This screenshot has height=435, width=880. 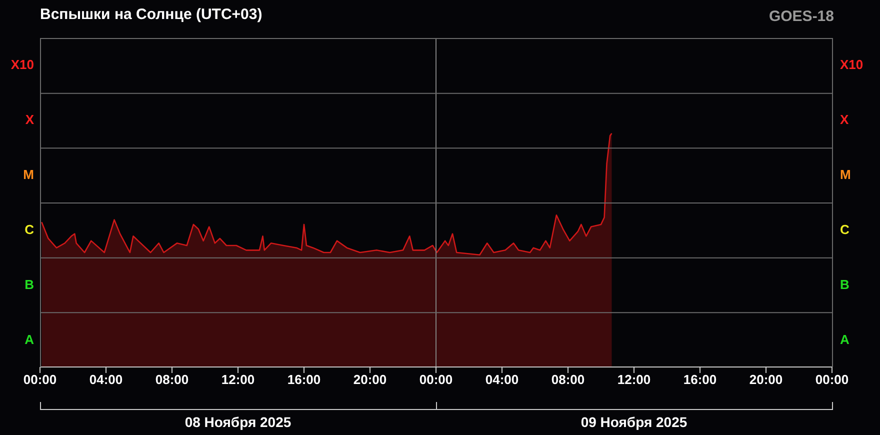 What do you see at coordinates (801, 16) in the screenshot?
I see `chart-subtitle: GOES-18` at bounding box center [801, 16].